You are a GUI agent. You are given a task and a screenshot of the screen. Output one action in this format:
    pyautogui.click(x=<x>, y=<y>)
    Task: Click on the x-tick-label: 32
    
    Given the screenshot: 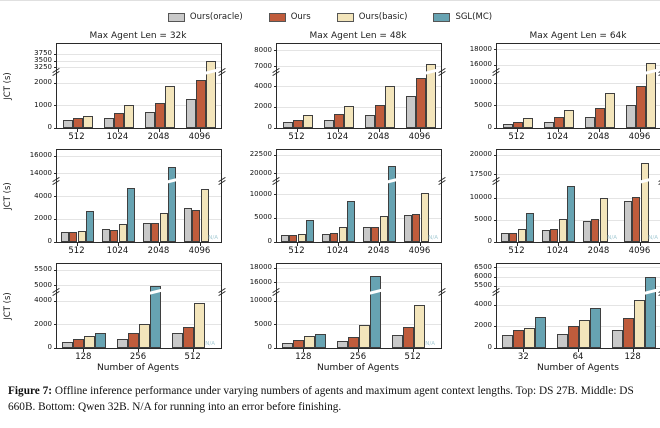 What is the action you would take?
    pyautogui.click(x=523, y=357)
    